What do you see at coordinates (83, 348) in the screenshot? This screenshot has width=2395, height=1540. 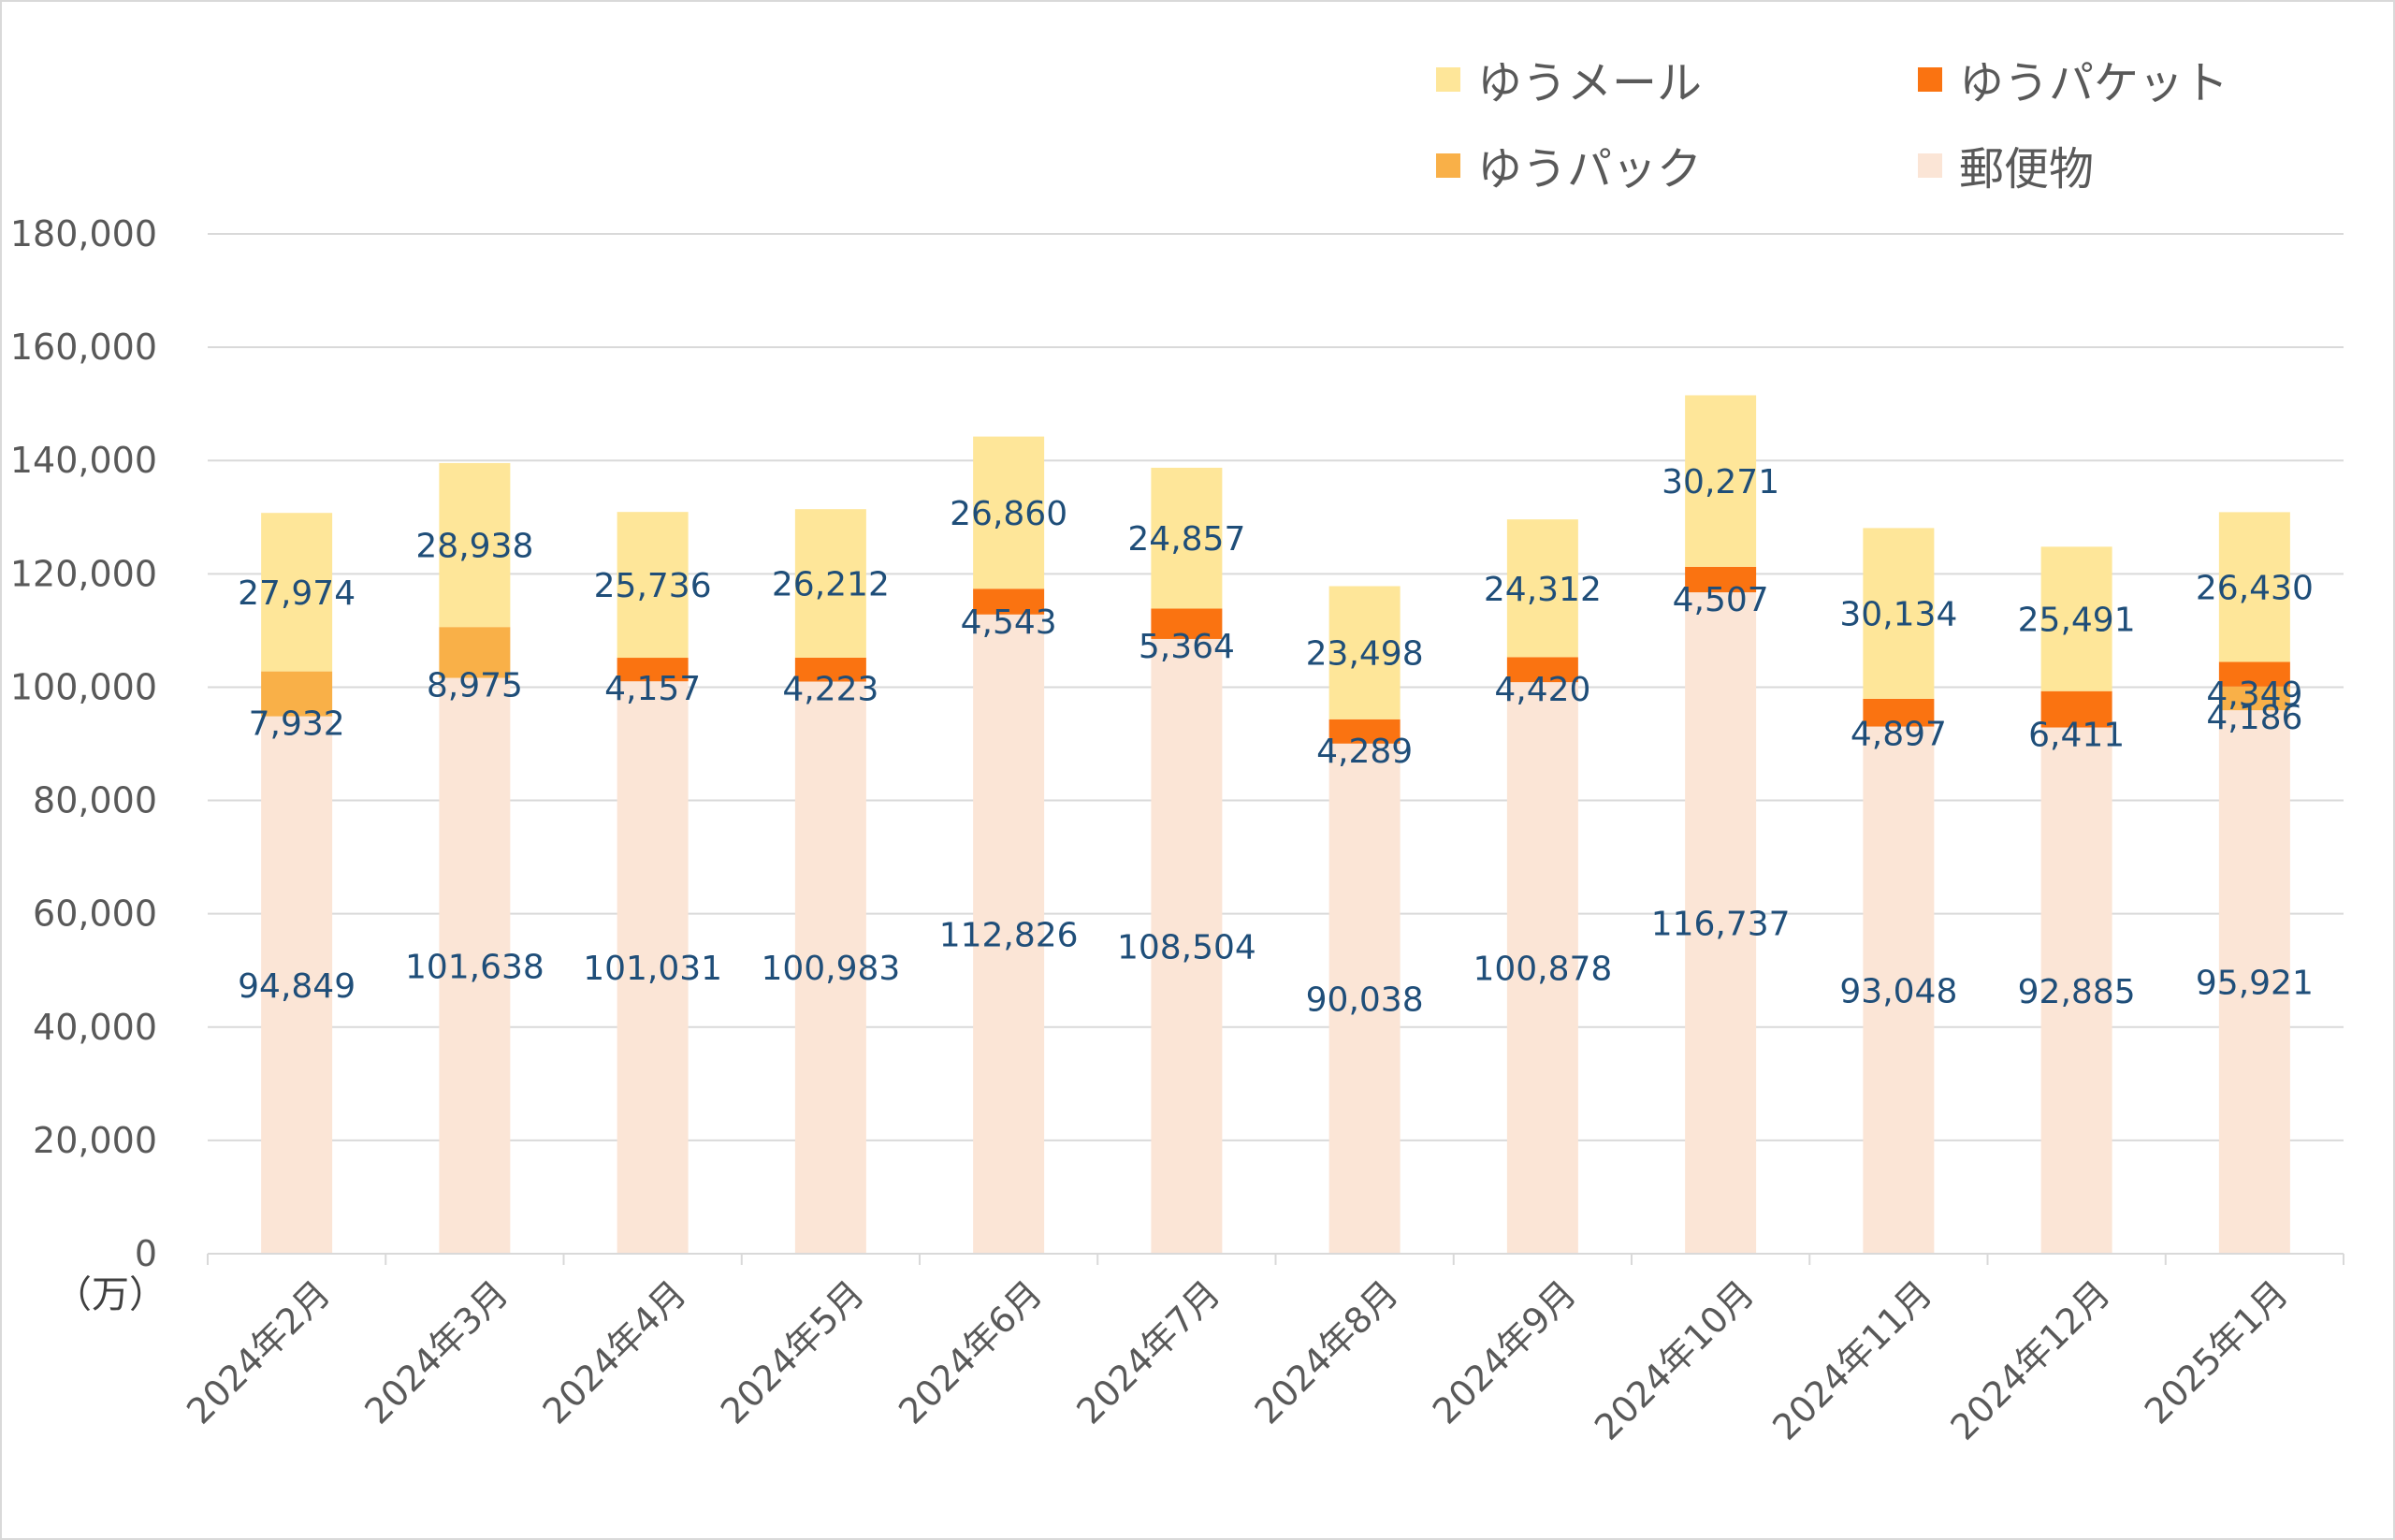 I see `y-tick-label: 160,000` at bounding box center [83, 348].